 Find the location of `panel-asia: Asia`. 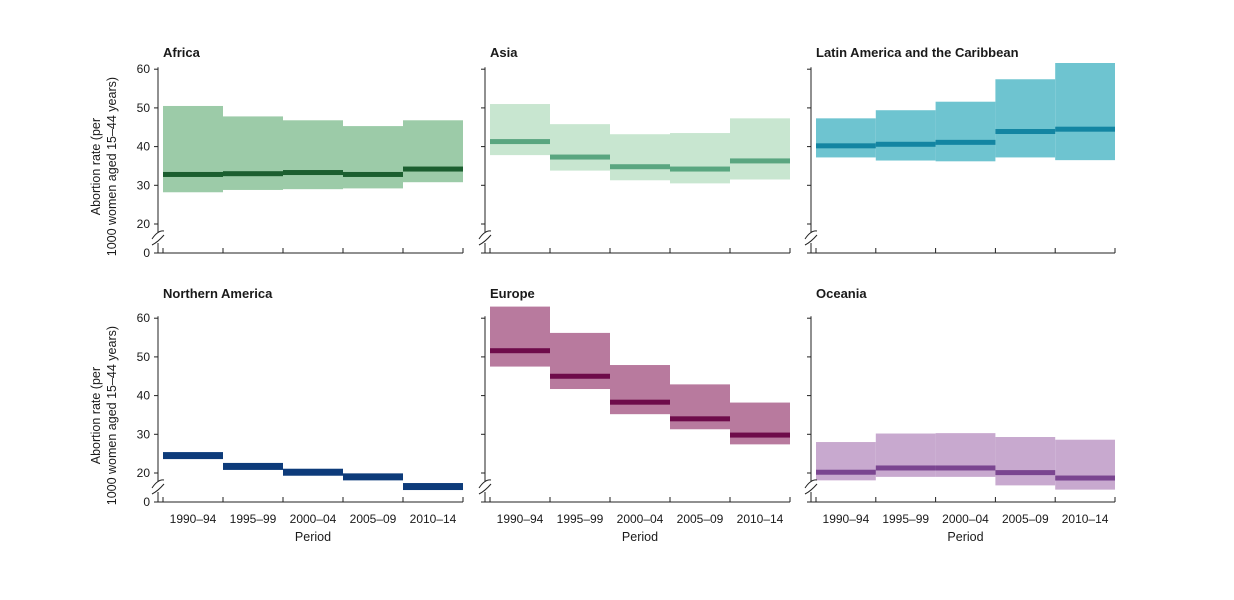

panel-asia: Asia is located at coordinates (634, 149).